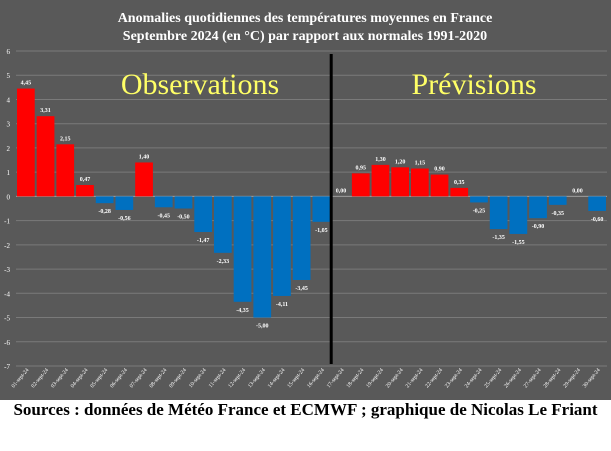 The height and width of the screenshot is (451, 611). What do you see at coordinates (262, 327) in the screenshot?
I see `data-label: -5,00` at bounding box center [262, 327].